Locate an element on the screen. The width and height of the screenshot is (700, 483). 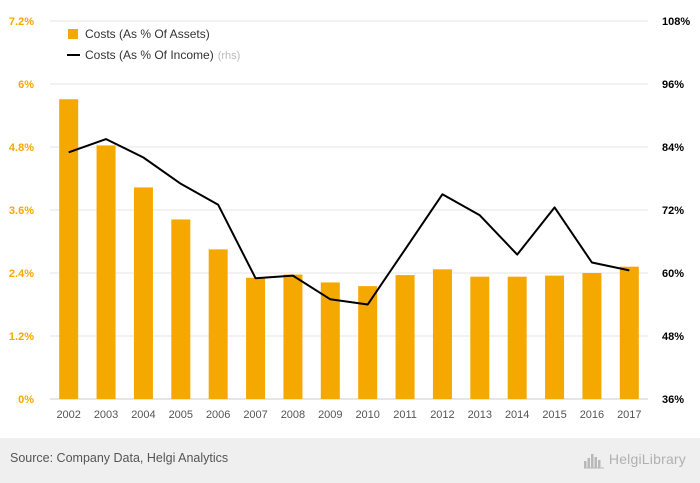
brand-name: HelgiLibrary is located at coordinates (647, 459).